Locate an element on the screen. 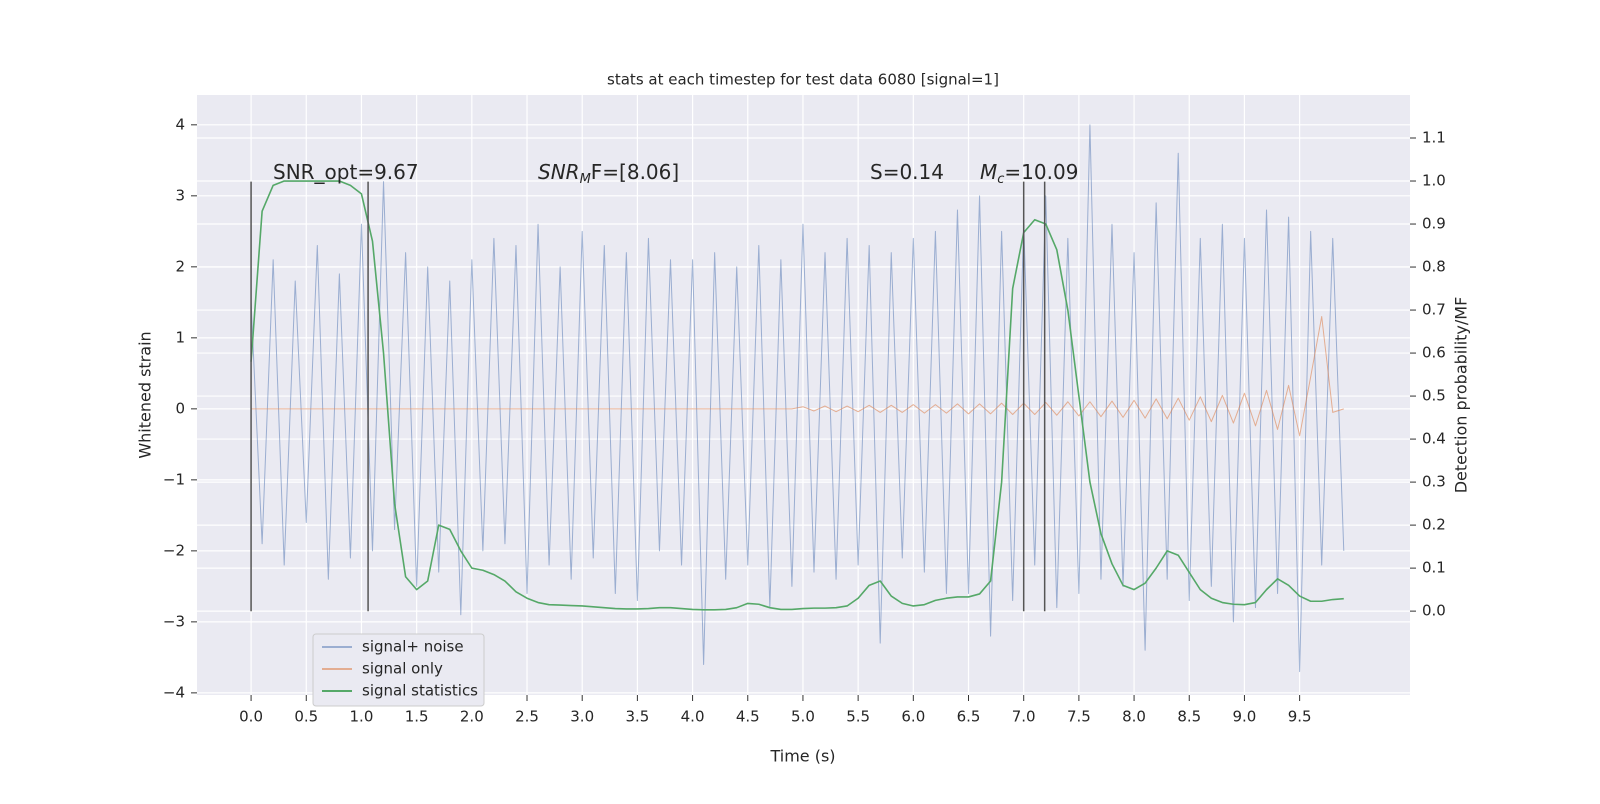 The image size is (1600, 804). y-tick-label: 2 is located at coordinates (180, 266).